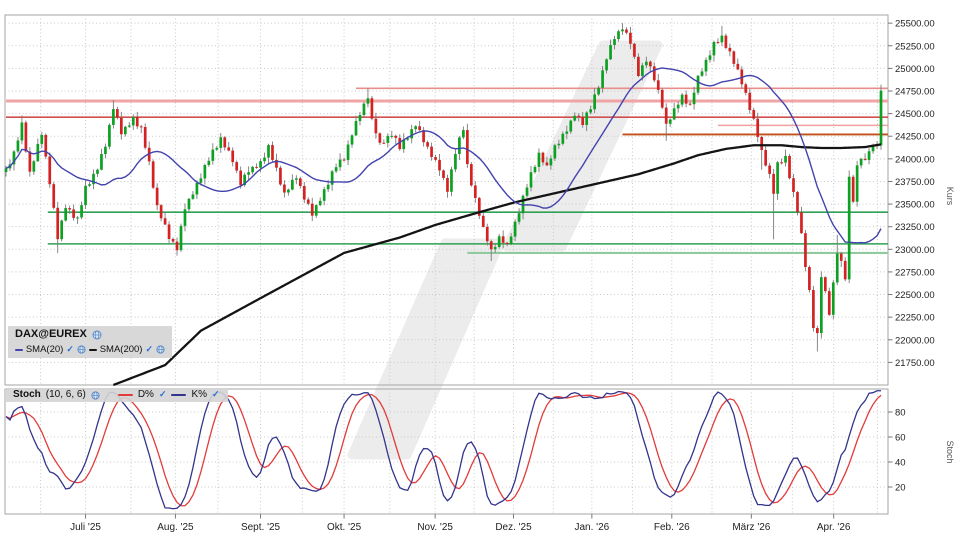  Describe the element at coordinates (199, 394) in the screenshot. I see `stoch-k-label: K%` at that location.